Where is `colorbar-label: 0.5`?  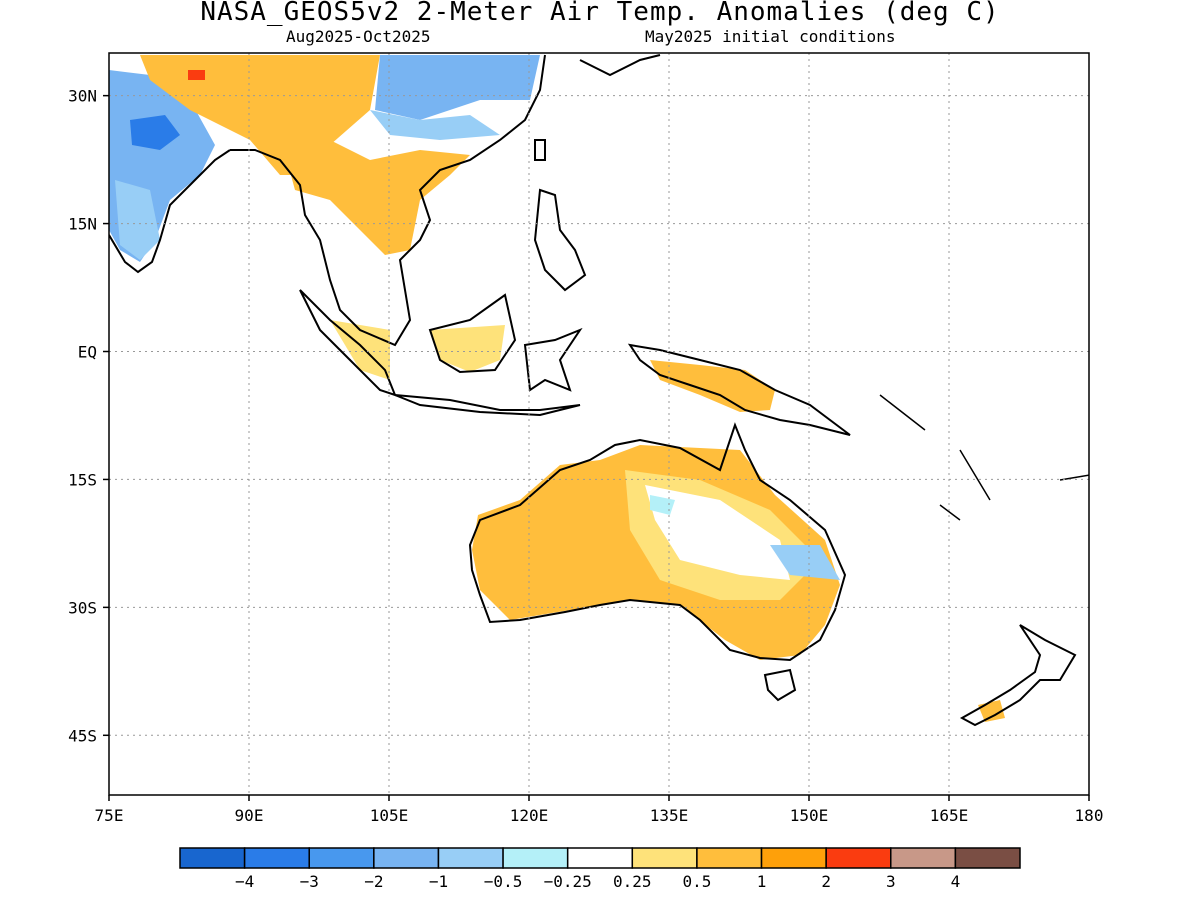 colorbar-label: 0.5 is located at coordinates (696, 881).